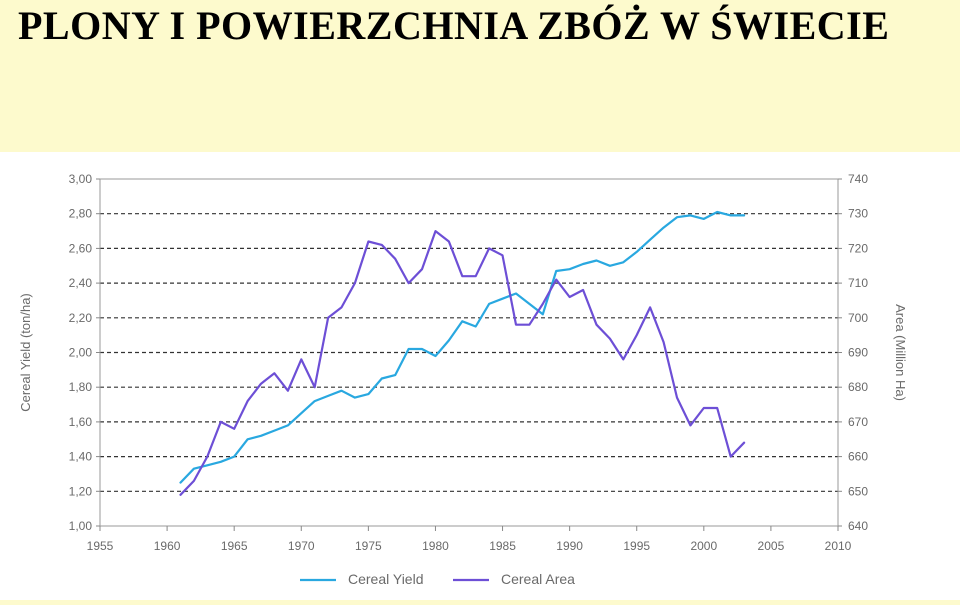 The width and height of the screenshot is (960, 605). I want to click on legend-label: Cereal Area, so click(538, 579).